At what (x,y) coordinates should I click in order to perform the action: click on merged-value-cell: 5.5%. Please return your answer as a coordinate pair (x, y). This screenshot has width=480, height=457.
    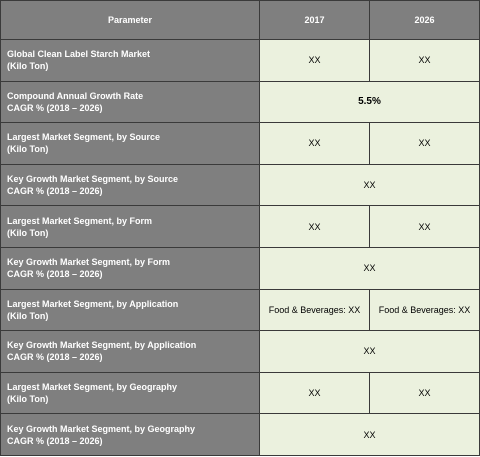
    Looking at the image, I should click on (369, 102).